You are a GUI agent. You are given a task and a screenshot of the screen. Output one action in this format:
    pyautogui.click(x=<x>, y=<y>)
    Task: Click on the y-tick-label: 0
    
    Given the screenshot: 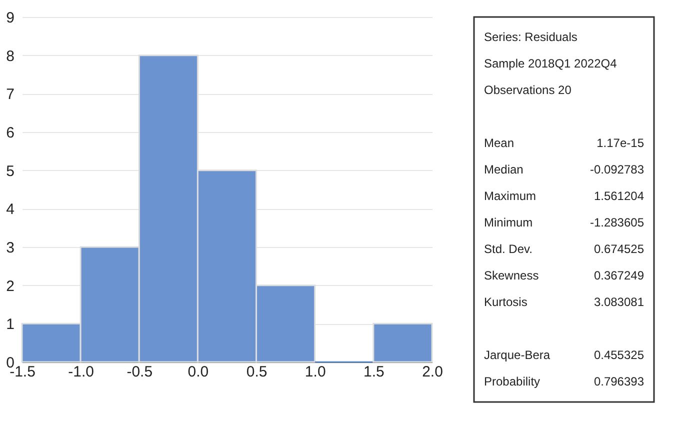 What is the action you would take?
    pyautogui.click(x=10, y=363)
    